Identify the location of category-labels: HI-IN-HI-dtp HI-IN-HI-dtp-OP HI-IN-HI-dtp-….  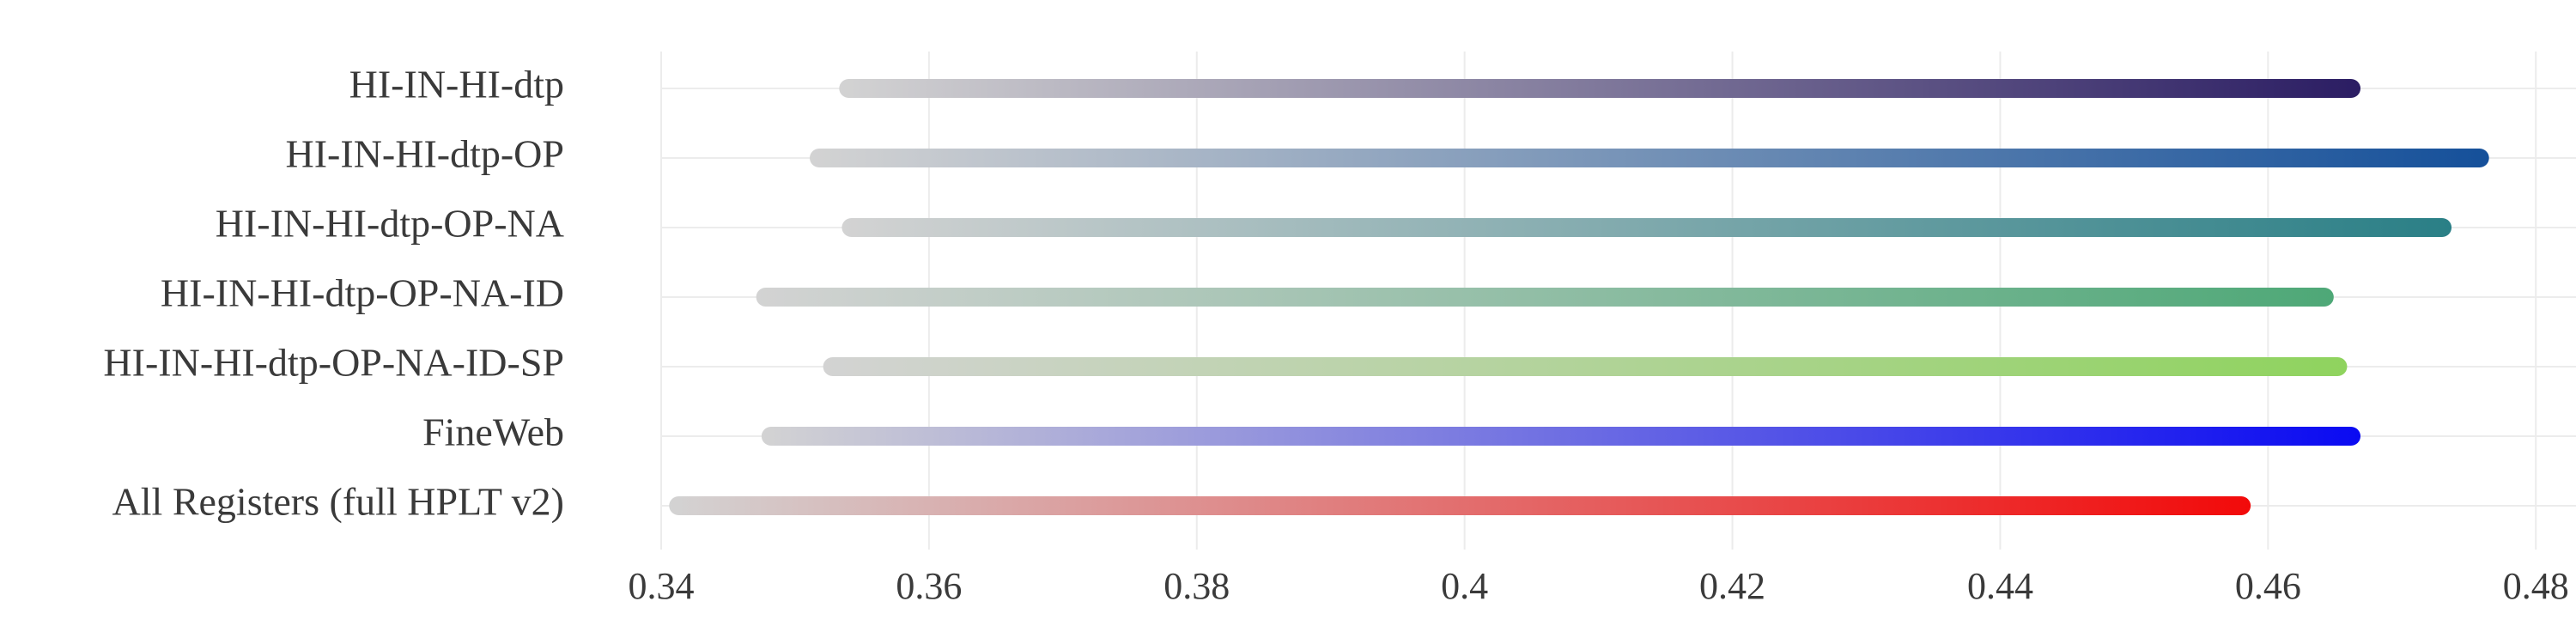
(334, 293).